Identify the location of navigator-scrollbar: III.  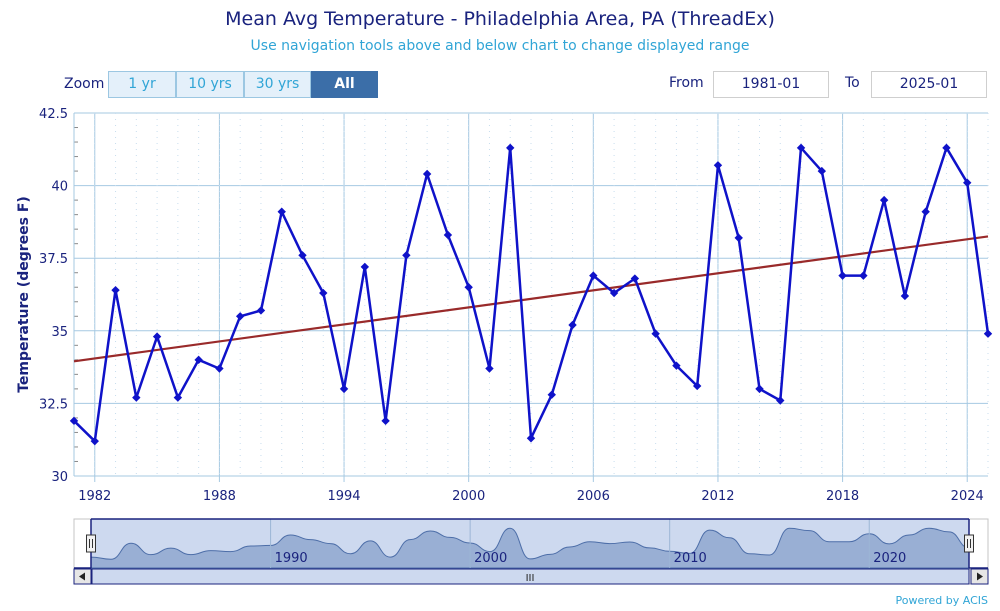
(531, 576).